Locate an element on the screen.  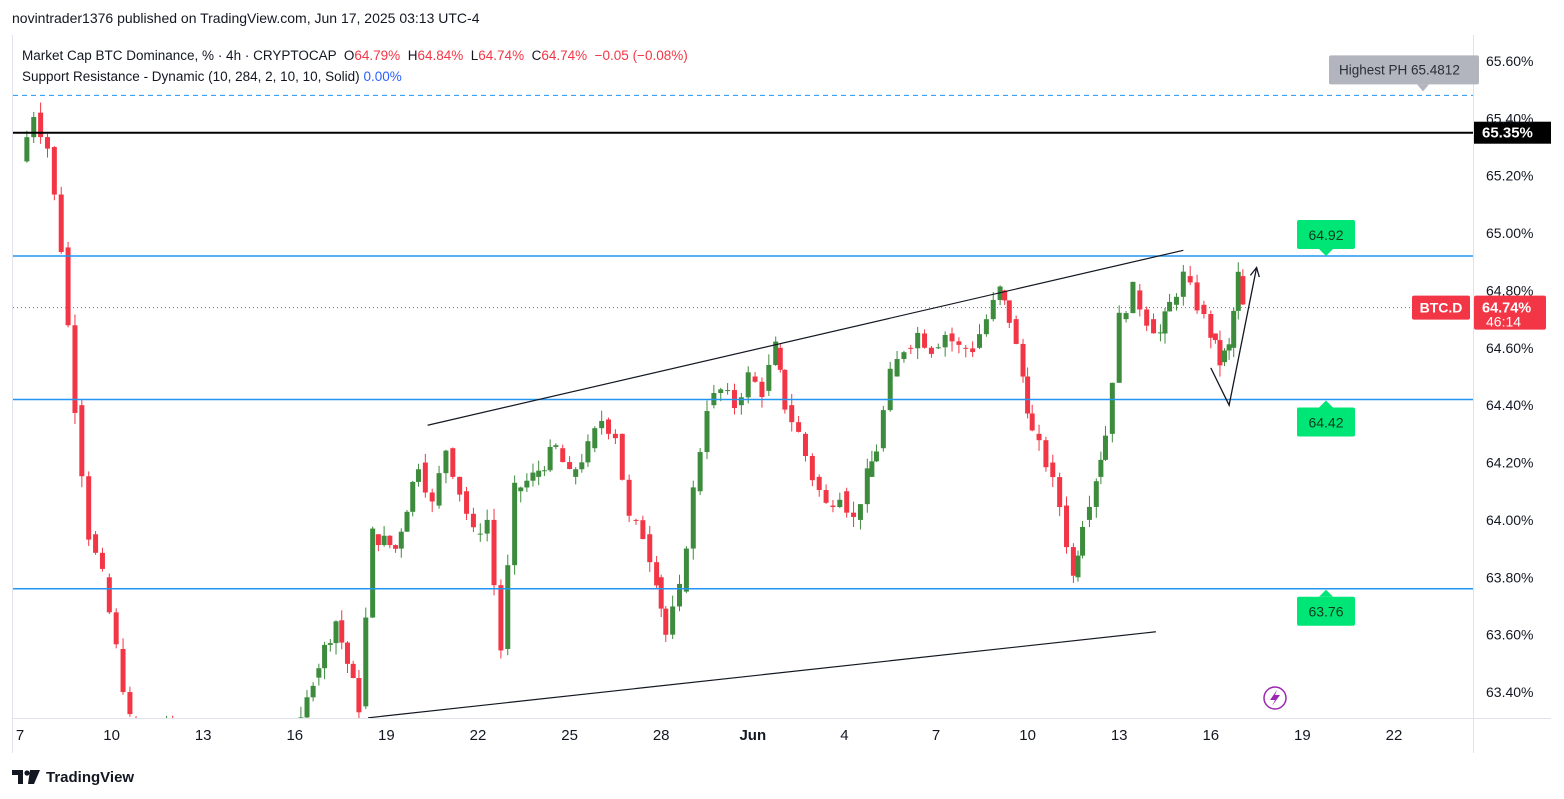
black-level-tag-label: 65.35% is located at coordinates (1507, 133).